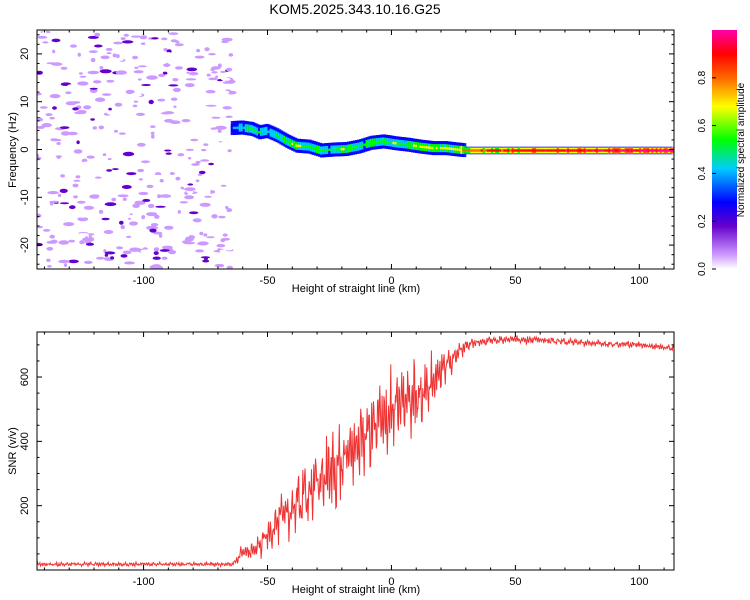 The width and height of the screenshot is (750, 600). What do you see at coordinates (639, 281) in the screenshot?
I see `x-tick-label: 100` at bounding box center [639, 281].